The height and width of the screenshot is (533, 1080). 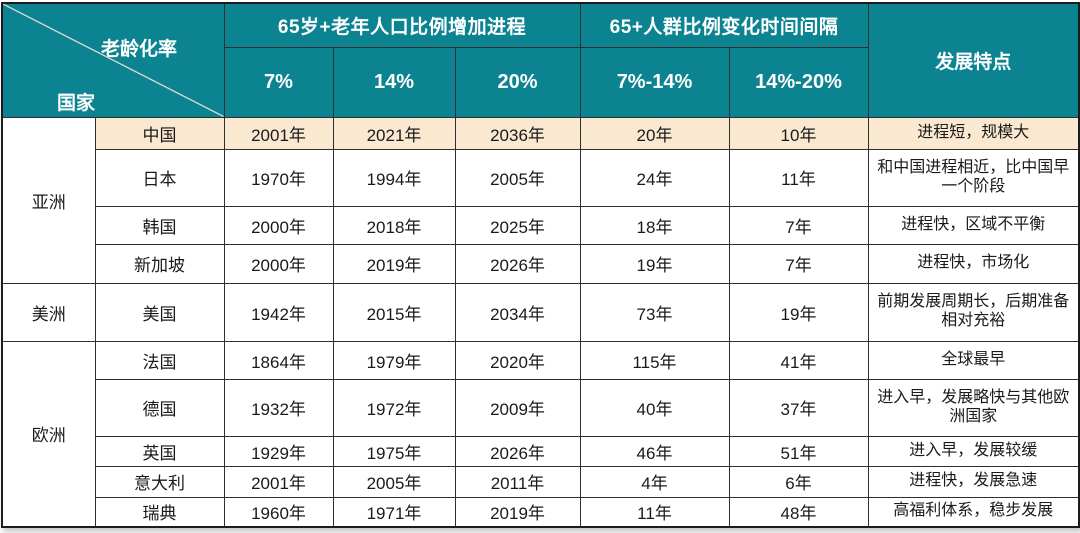 I want to click on country-cell: 美国, so click(x=159, y=312).